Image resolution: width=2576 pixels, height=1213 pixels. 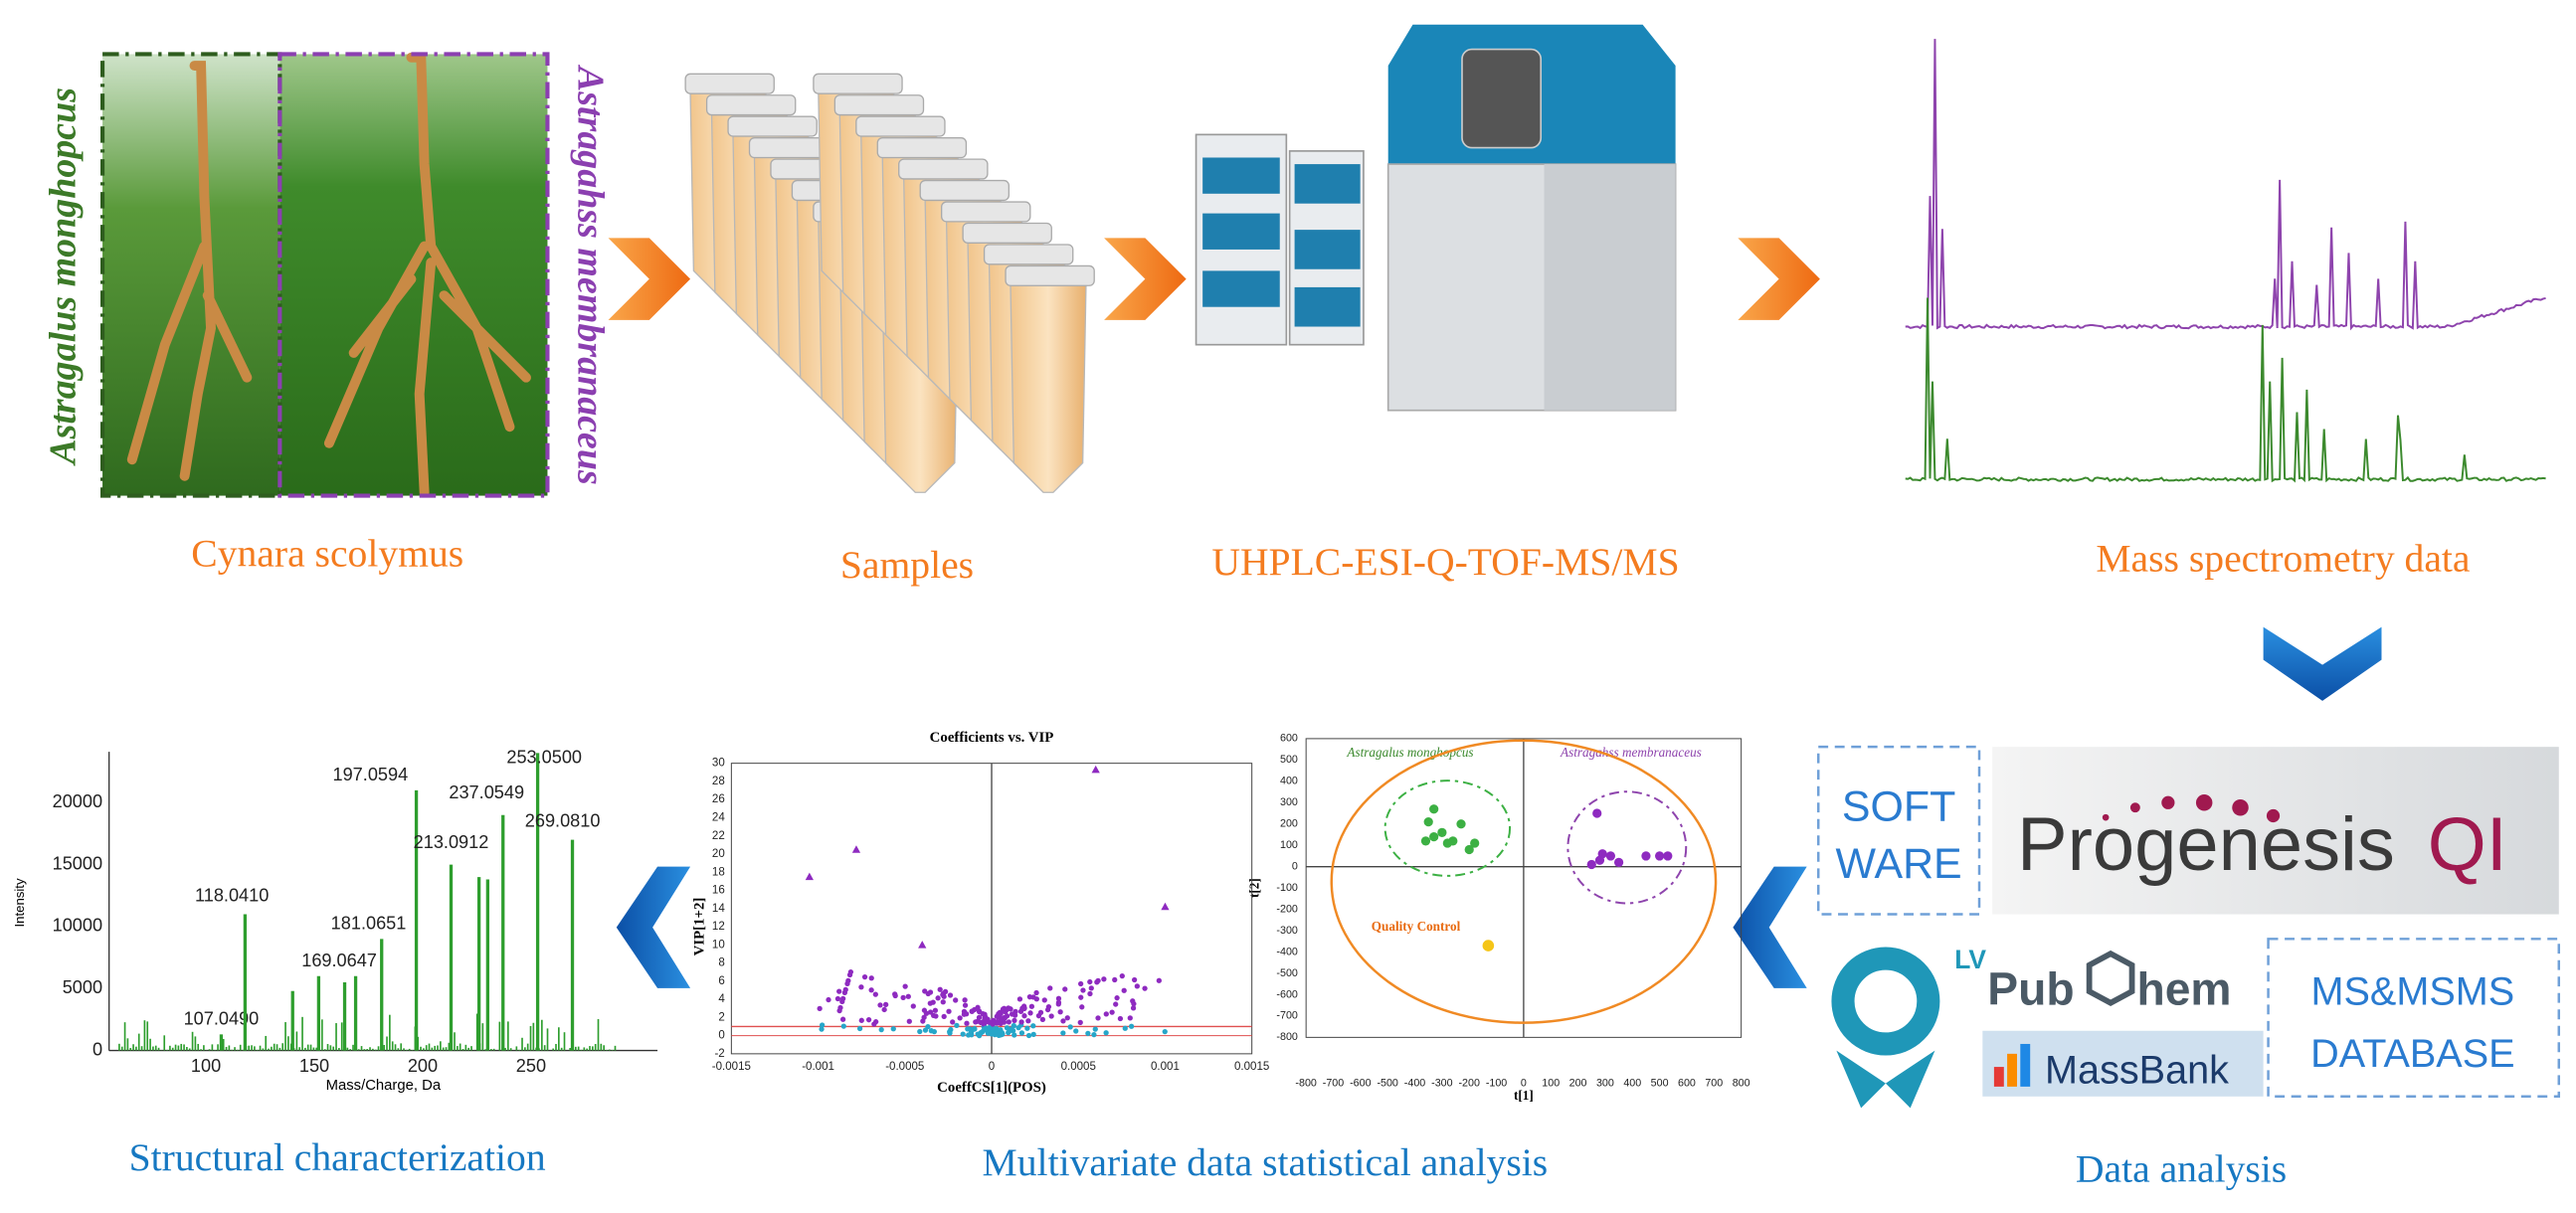 What do you see at coordinates (818, 1067) in the screenshot?
I see `tick-label: -0.001` at bounding box center [818, 1067].